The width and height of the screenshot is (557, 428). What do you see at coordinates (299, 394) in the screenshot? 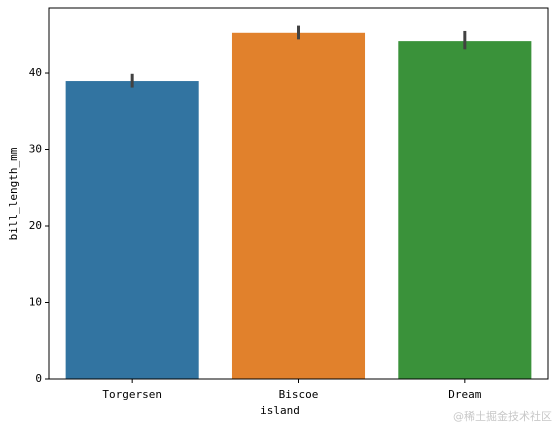
I see `x-tick-label: Biscoe` at bounding box center [299, 394].